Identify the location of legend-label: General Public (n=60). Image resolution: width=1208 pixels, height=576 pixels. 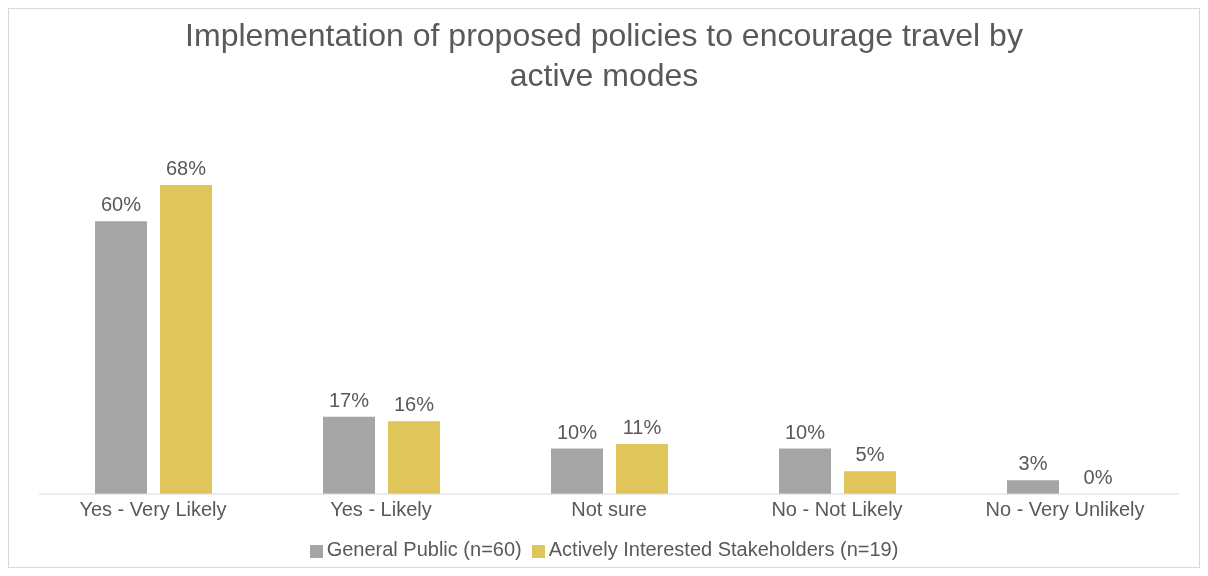
(424, 549).